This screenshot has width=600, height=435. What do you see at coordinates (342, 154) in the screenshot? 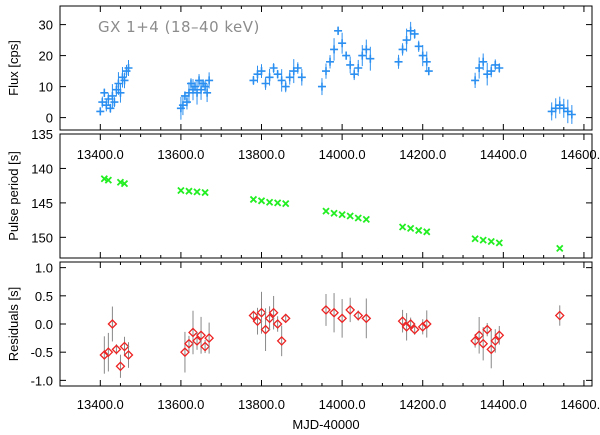
I see `x-tick-label: 14000.0` at bounding box center [342, 154].